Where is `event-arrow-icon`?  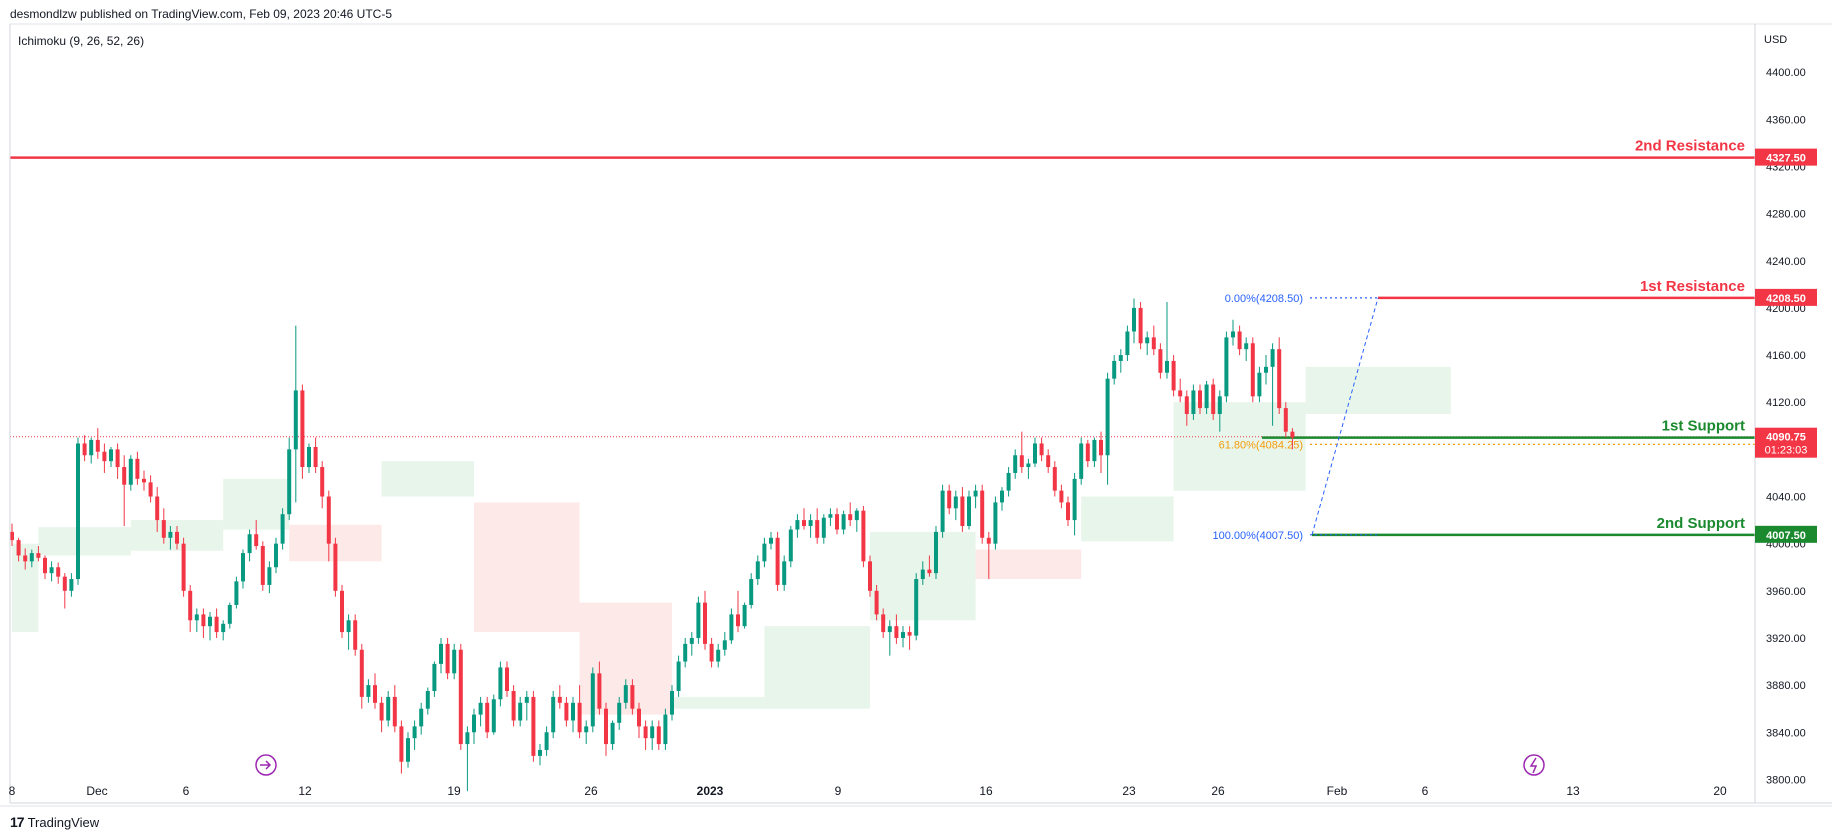
event-arrow-icon is located at coordinates (266, 765).